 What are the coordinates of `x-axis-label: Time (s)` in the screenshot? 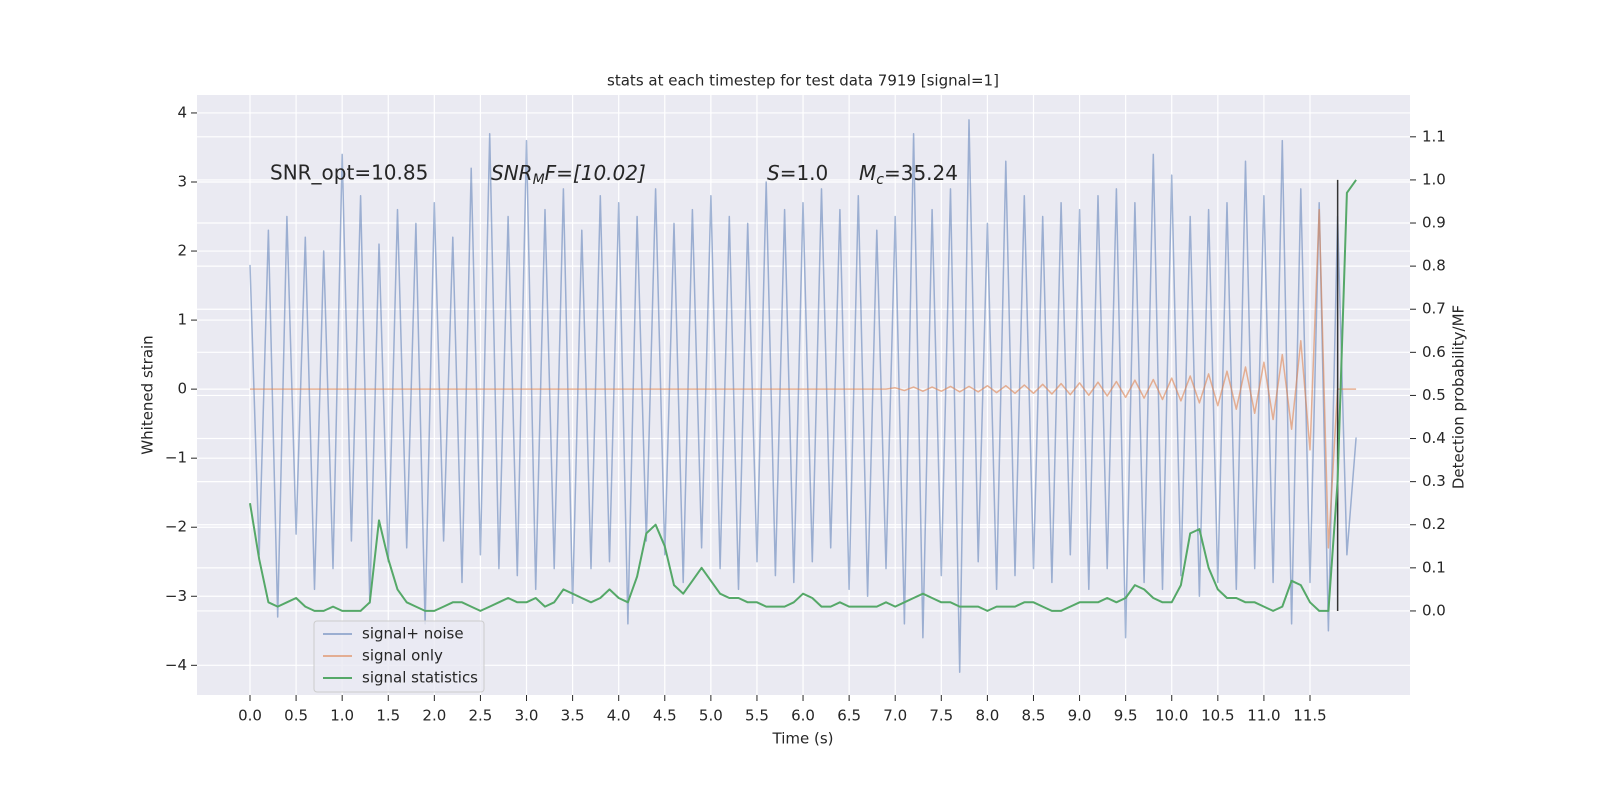 It's located at (803, 739).